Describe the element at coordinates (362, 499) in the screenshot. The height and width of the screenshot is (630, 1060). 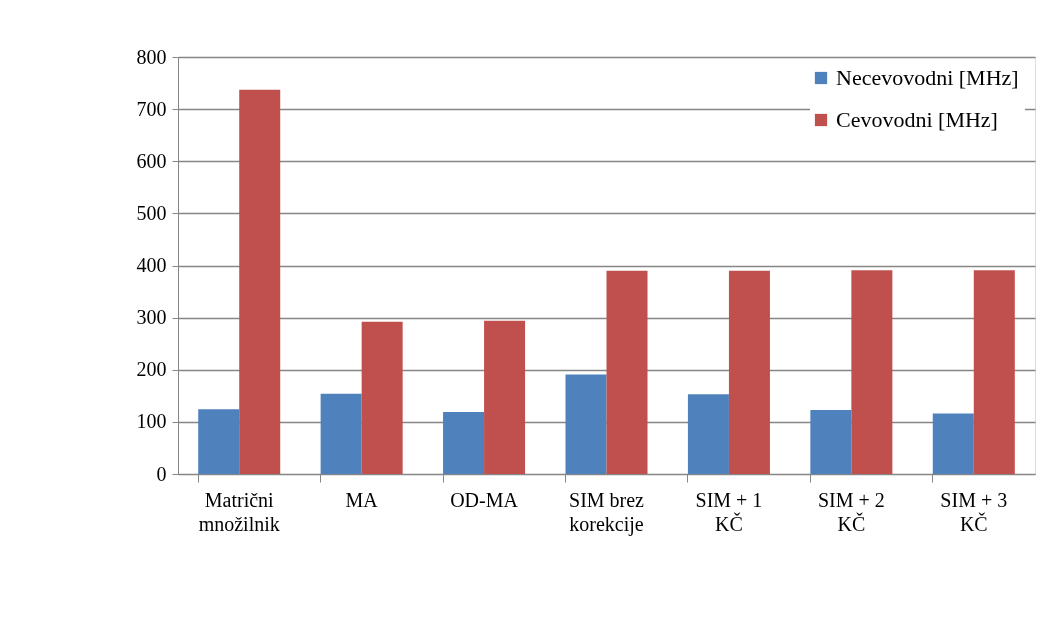
I see `x-tick-label: MA` at that location.